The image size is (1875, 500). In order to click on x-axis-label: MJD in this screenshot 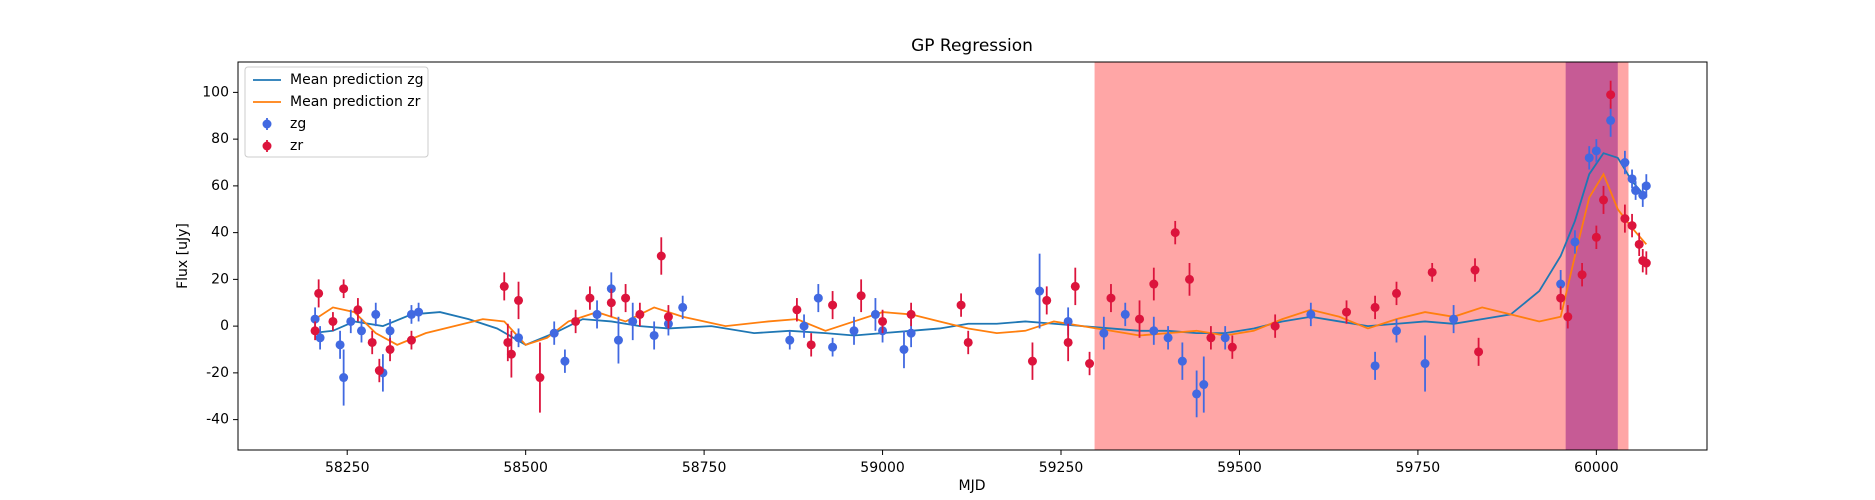, I will do `click(972, 486)`.